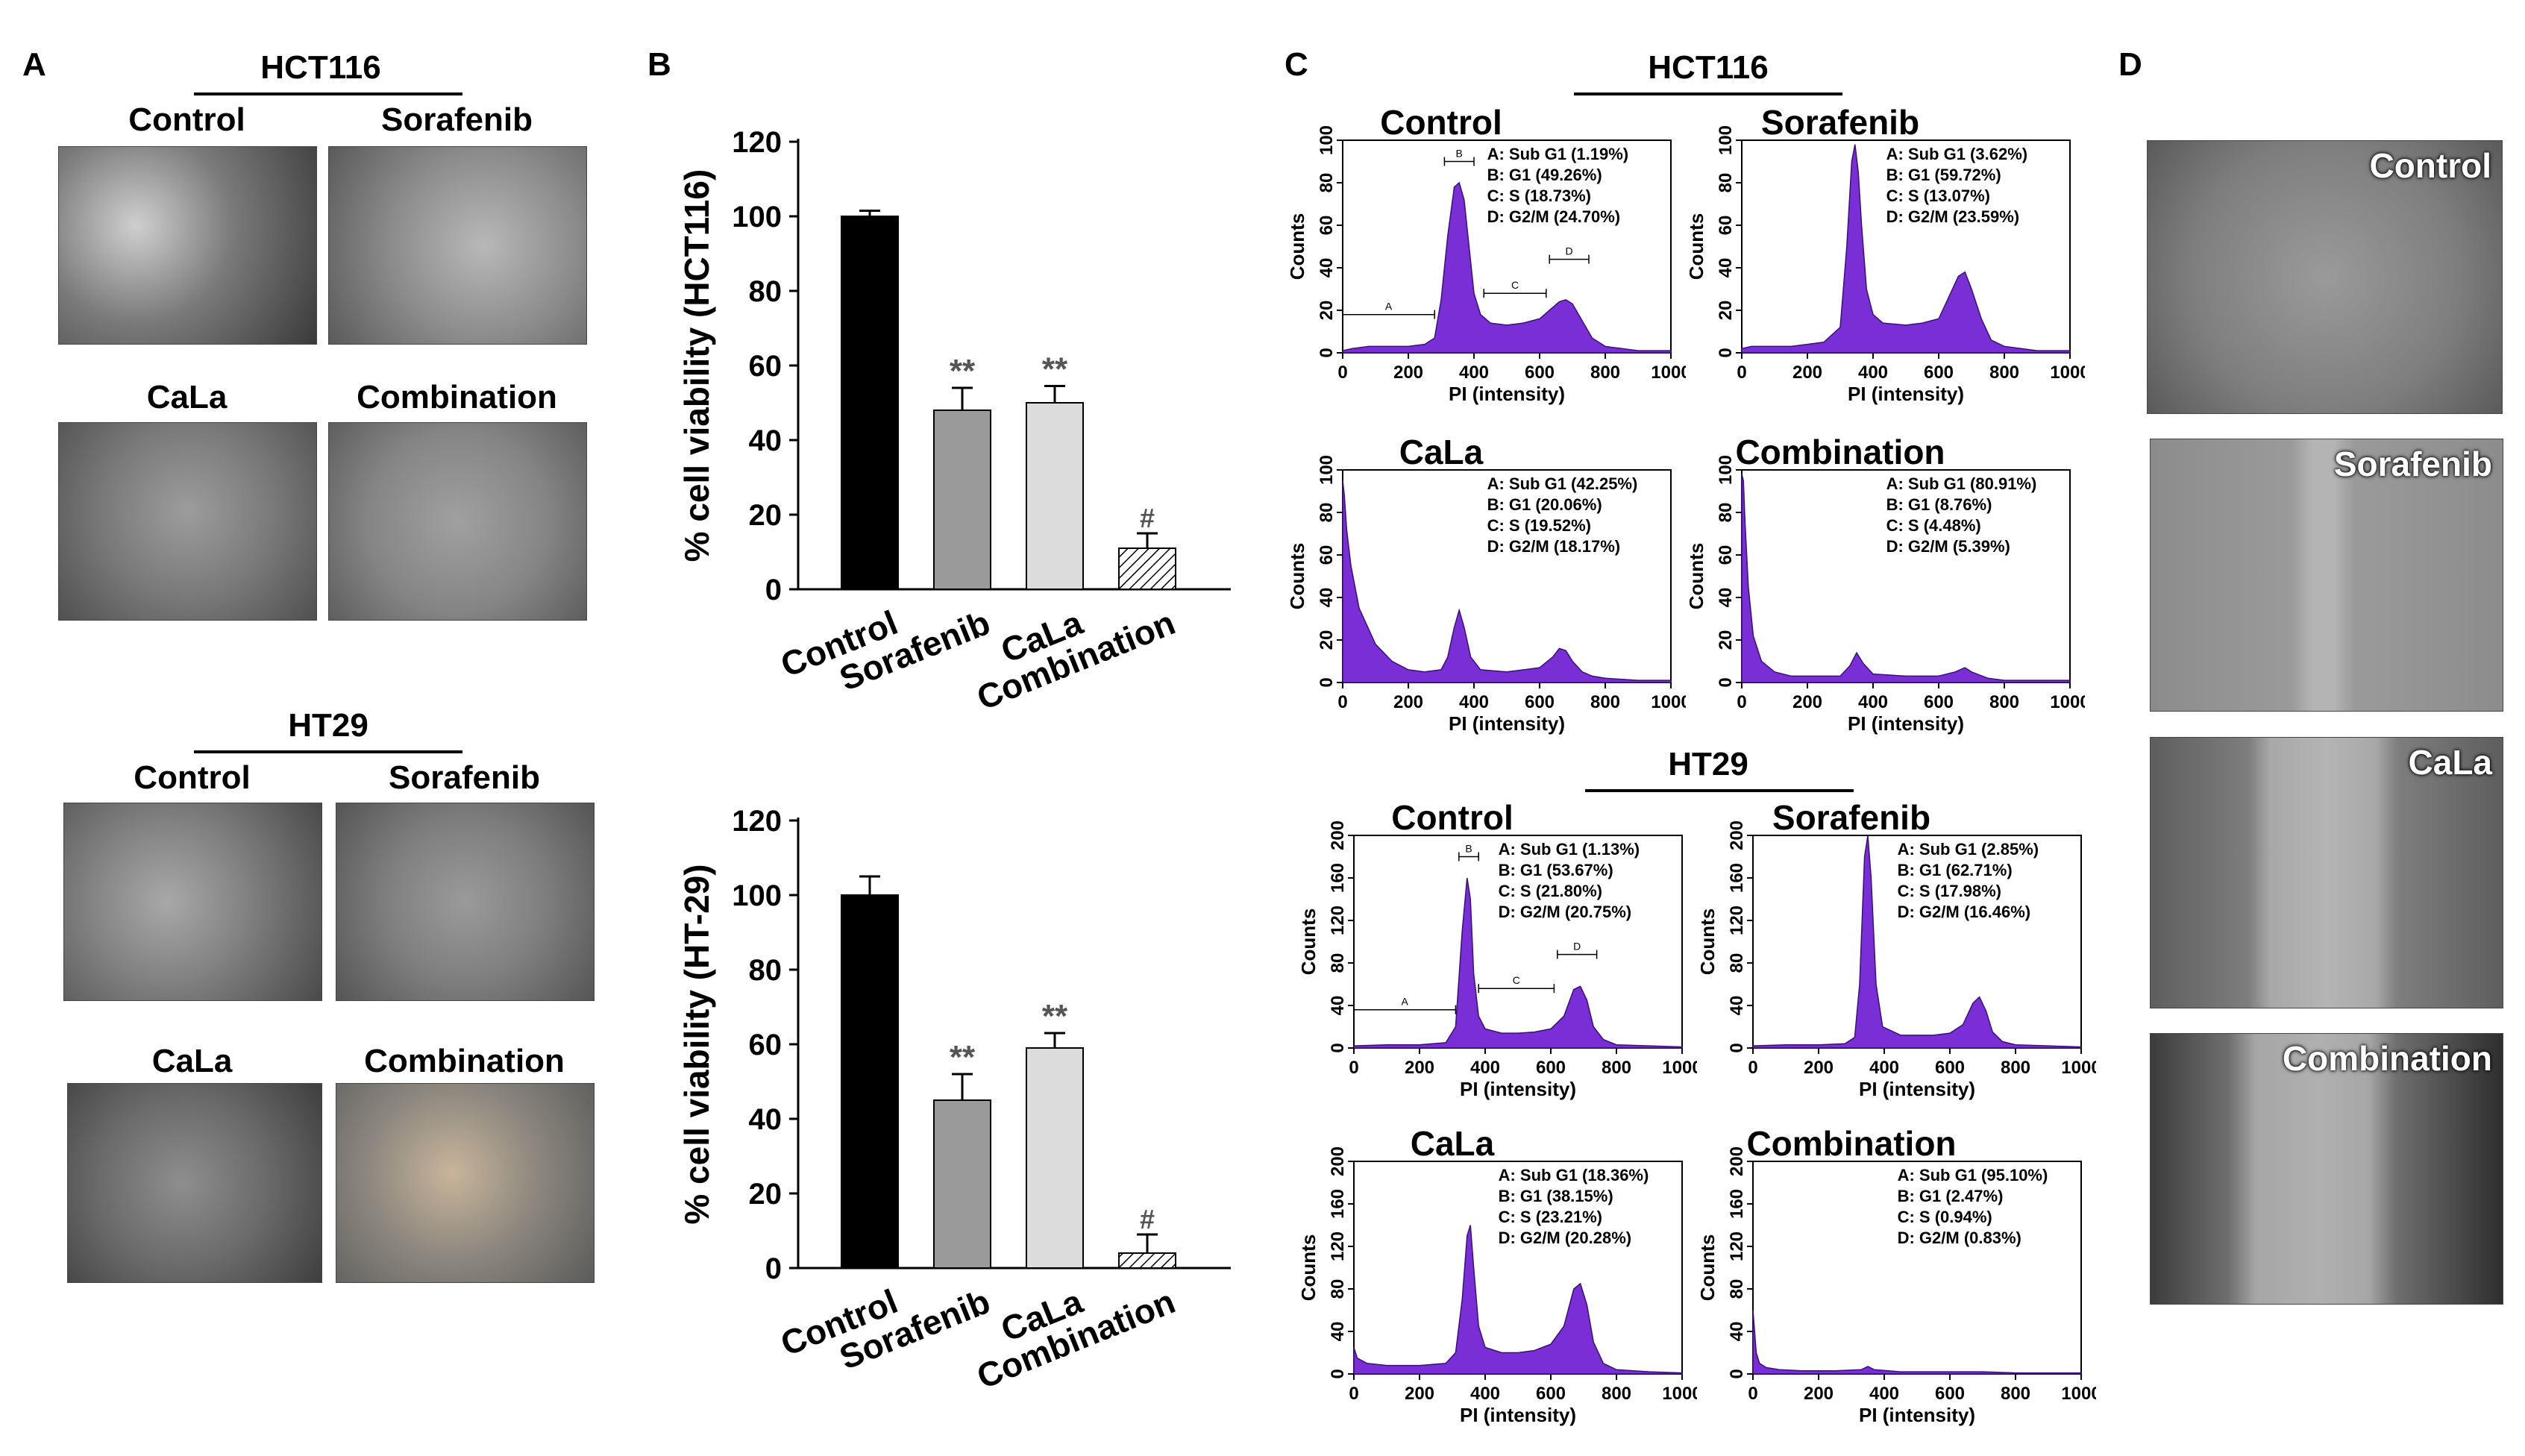  What do you see at coordinates (1545, 504) in the screenshot?
I see `phase-legend-item: B: G1 (20.06%)` at bounding box center [1545, 504].